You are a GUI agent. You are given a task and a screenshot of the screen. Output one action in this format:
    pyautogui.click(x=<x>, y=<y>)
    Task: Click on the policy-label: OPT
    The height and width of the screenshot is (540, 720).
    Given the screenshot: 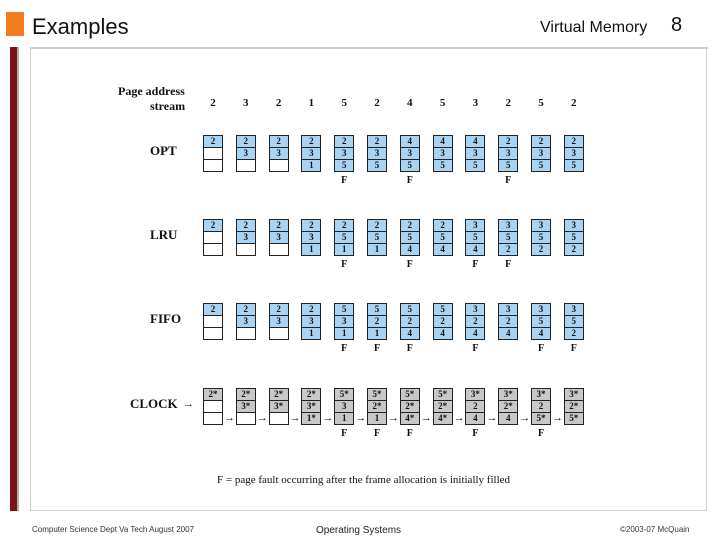 What is the action you would take?
    pyautogui.click(x=163, y=150)
    